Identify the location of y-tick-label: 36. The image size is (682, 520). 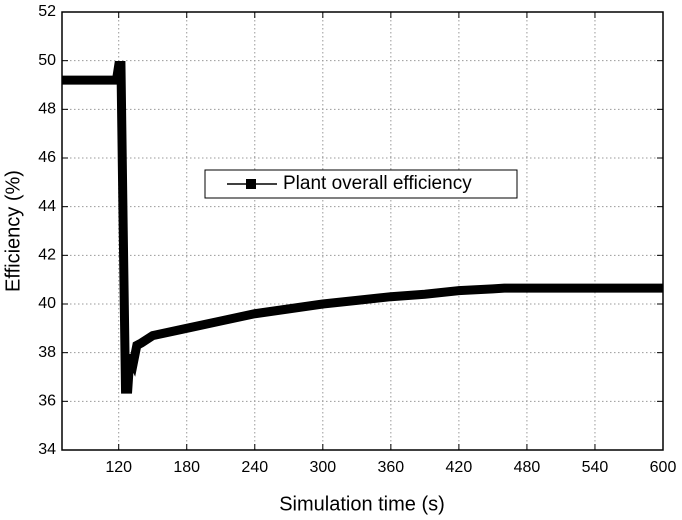
(47, 401).